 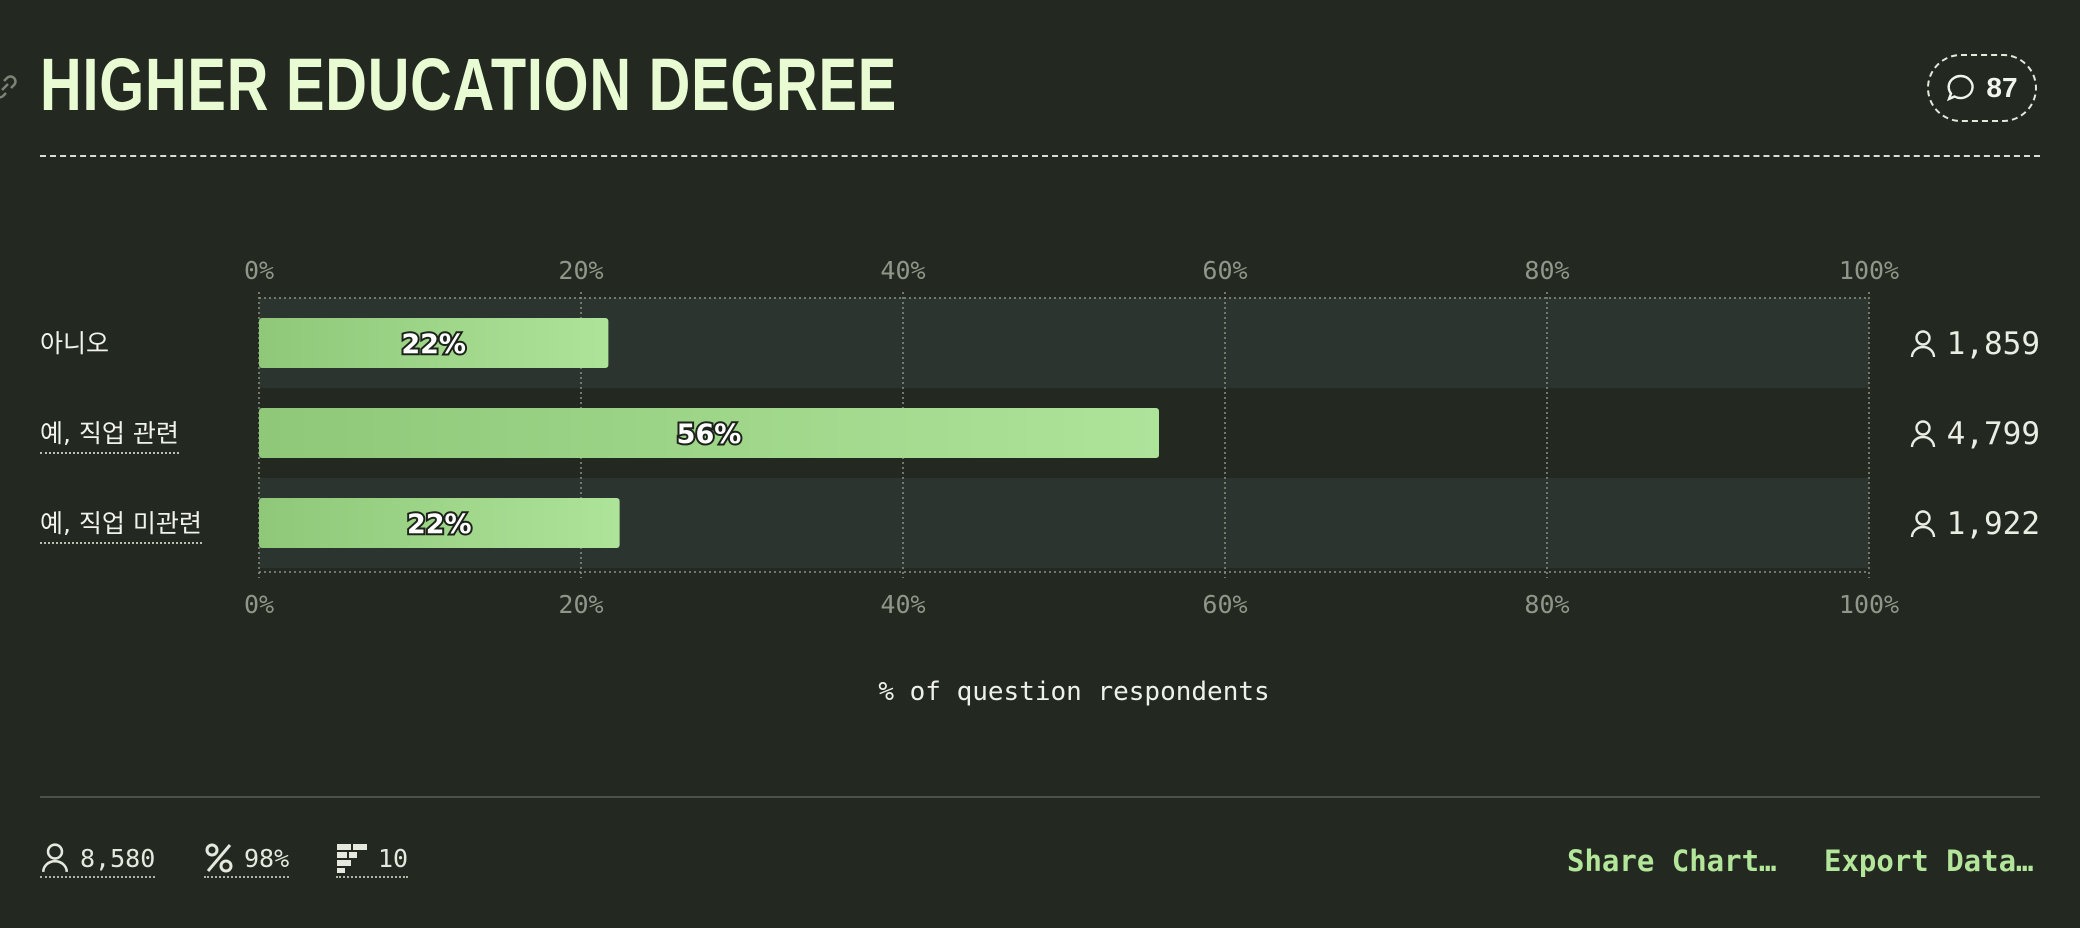 What do you see at coordinates (1993, 344) in the screenshot?
I see `respondent-count: 1,859` at bounding box center [1993, 344].